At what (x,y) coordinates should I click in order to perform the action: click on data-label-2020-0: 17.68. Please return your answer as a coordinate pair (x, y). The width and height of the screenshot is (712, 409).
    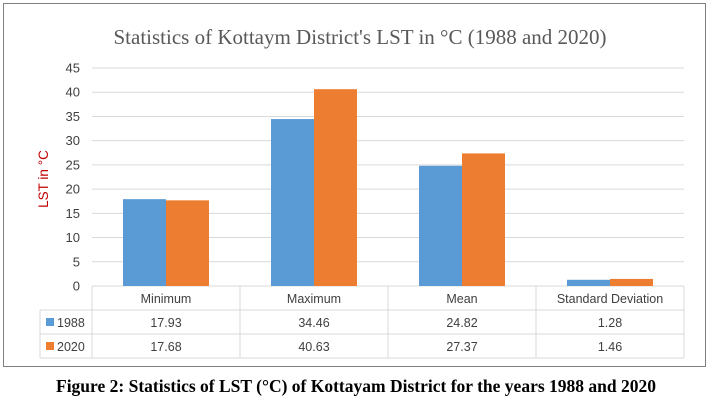
    Looking at the image, I should click on (165, 347).